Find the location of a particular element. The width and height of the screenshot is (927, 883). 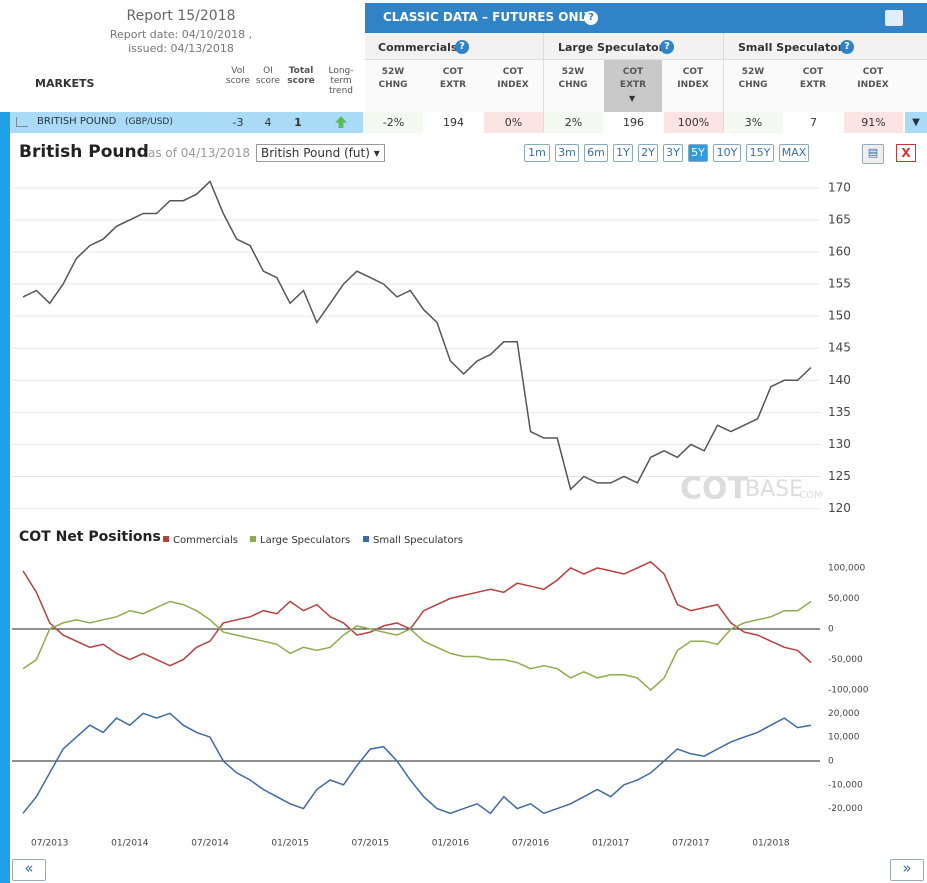

row-bg is located at coordinates (186, 122).